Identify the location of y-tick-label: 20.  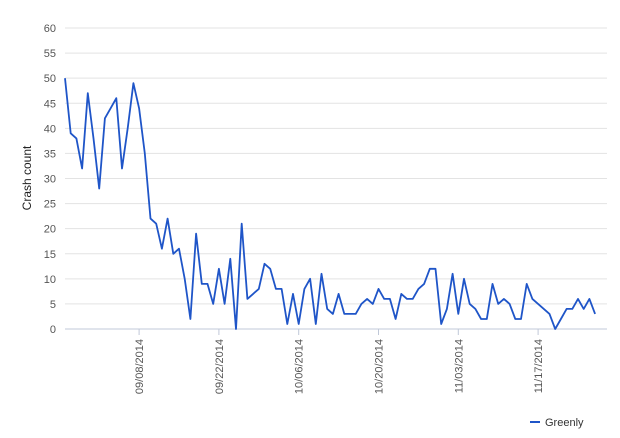
(50, 230).